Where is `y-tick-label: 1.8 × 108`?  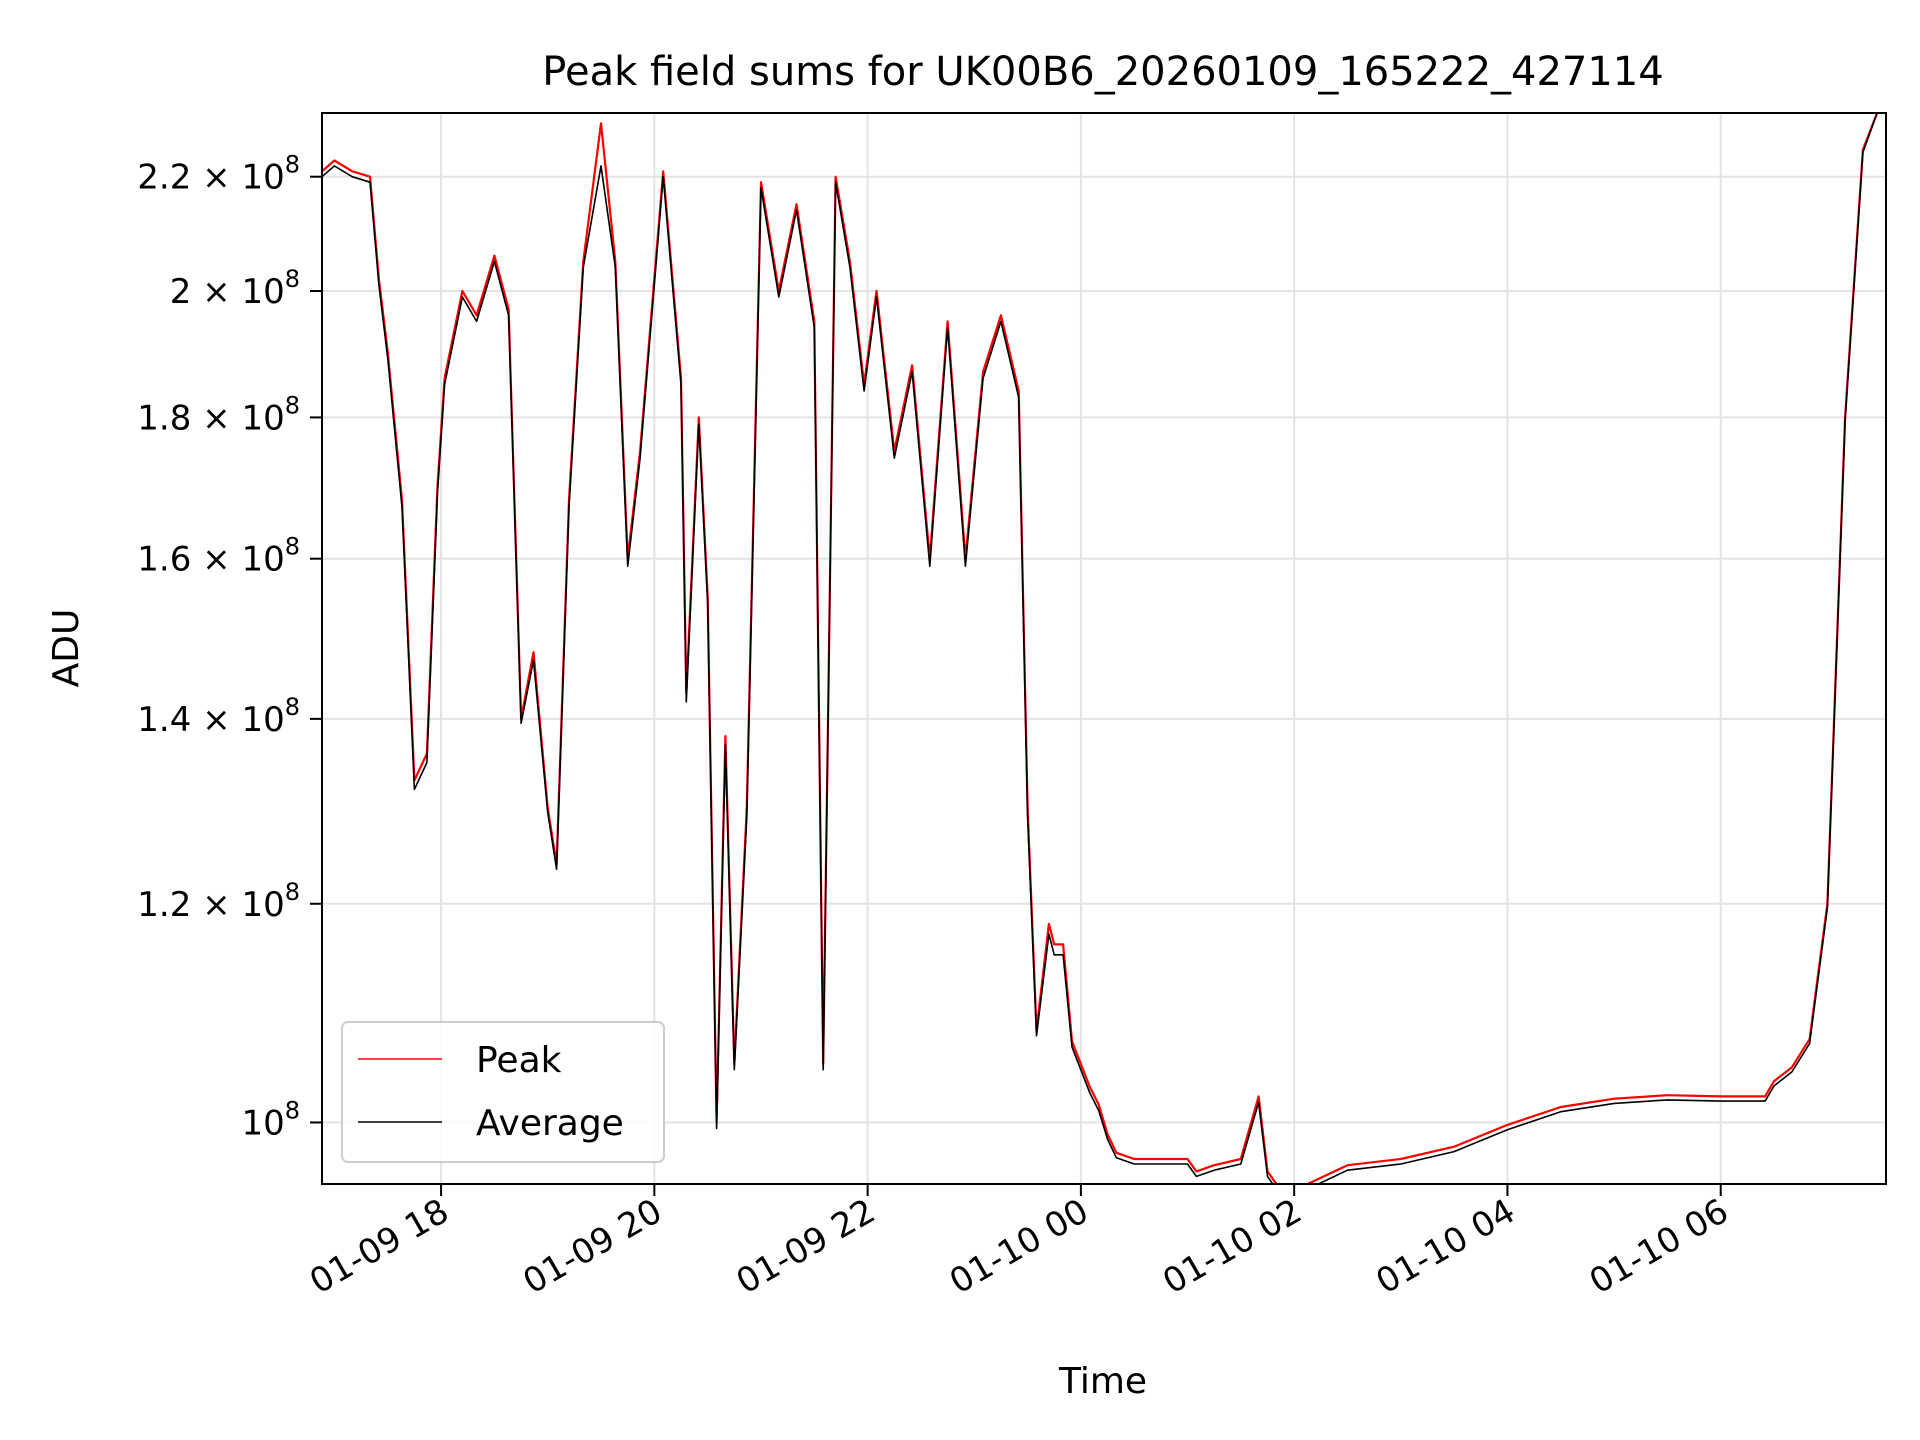 y-tick-label: 1.8 × 108 is located at coordinates (218, 414).